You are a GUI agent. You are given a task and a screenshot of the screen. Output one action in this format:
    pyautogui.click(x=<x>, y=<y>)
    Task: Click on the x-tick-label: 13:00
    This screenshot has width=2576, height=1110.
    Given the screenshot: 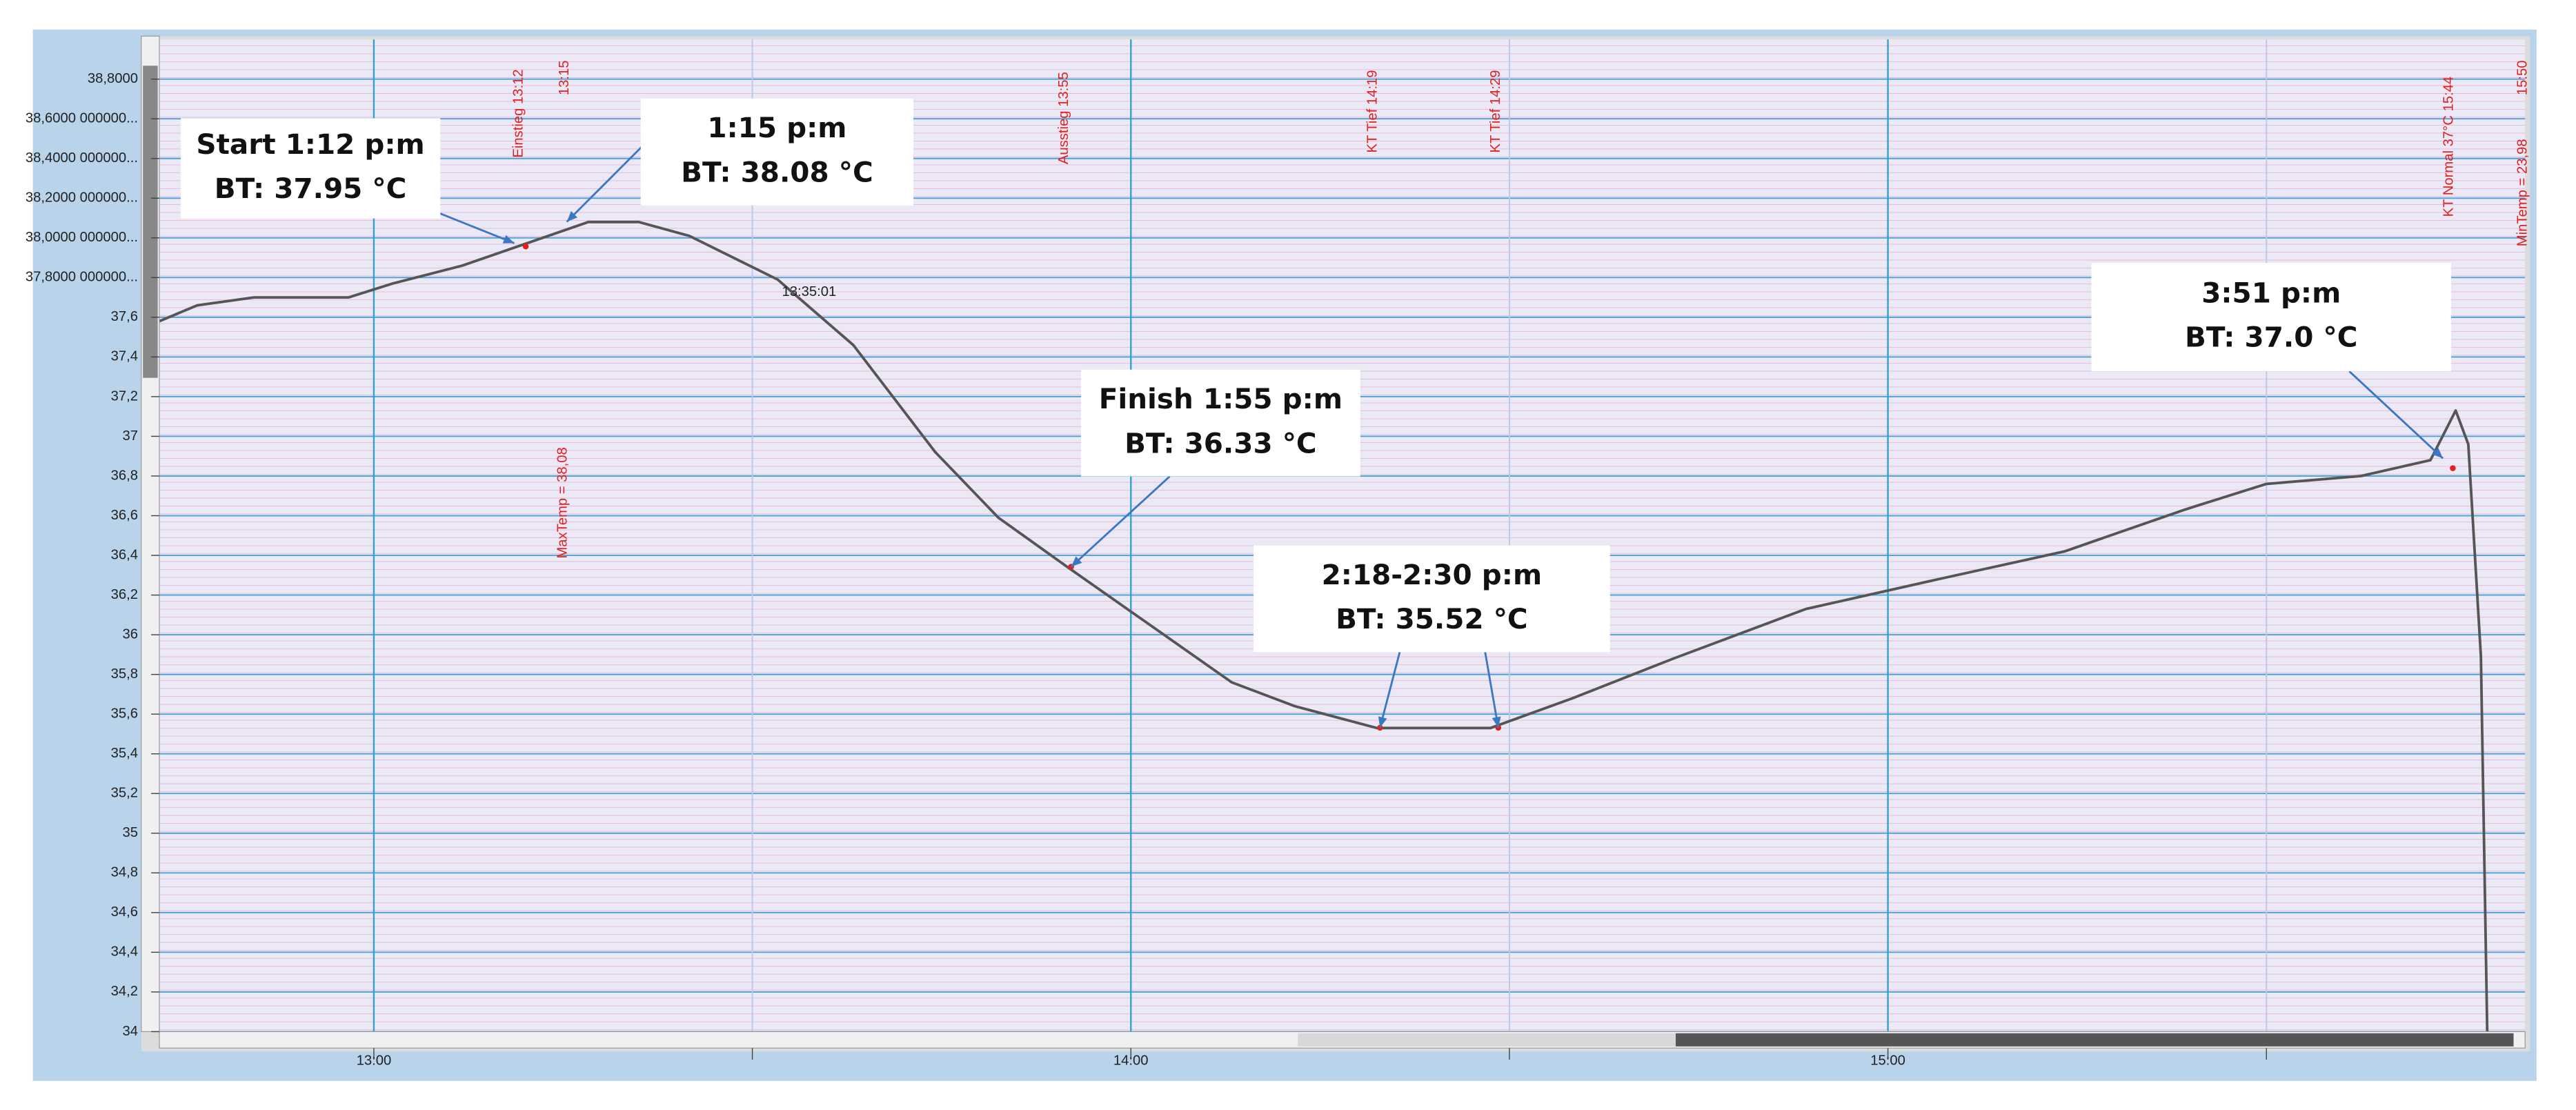 What is the action you would take?
    pyautogui.click(x=374, y=1061)
    